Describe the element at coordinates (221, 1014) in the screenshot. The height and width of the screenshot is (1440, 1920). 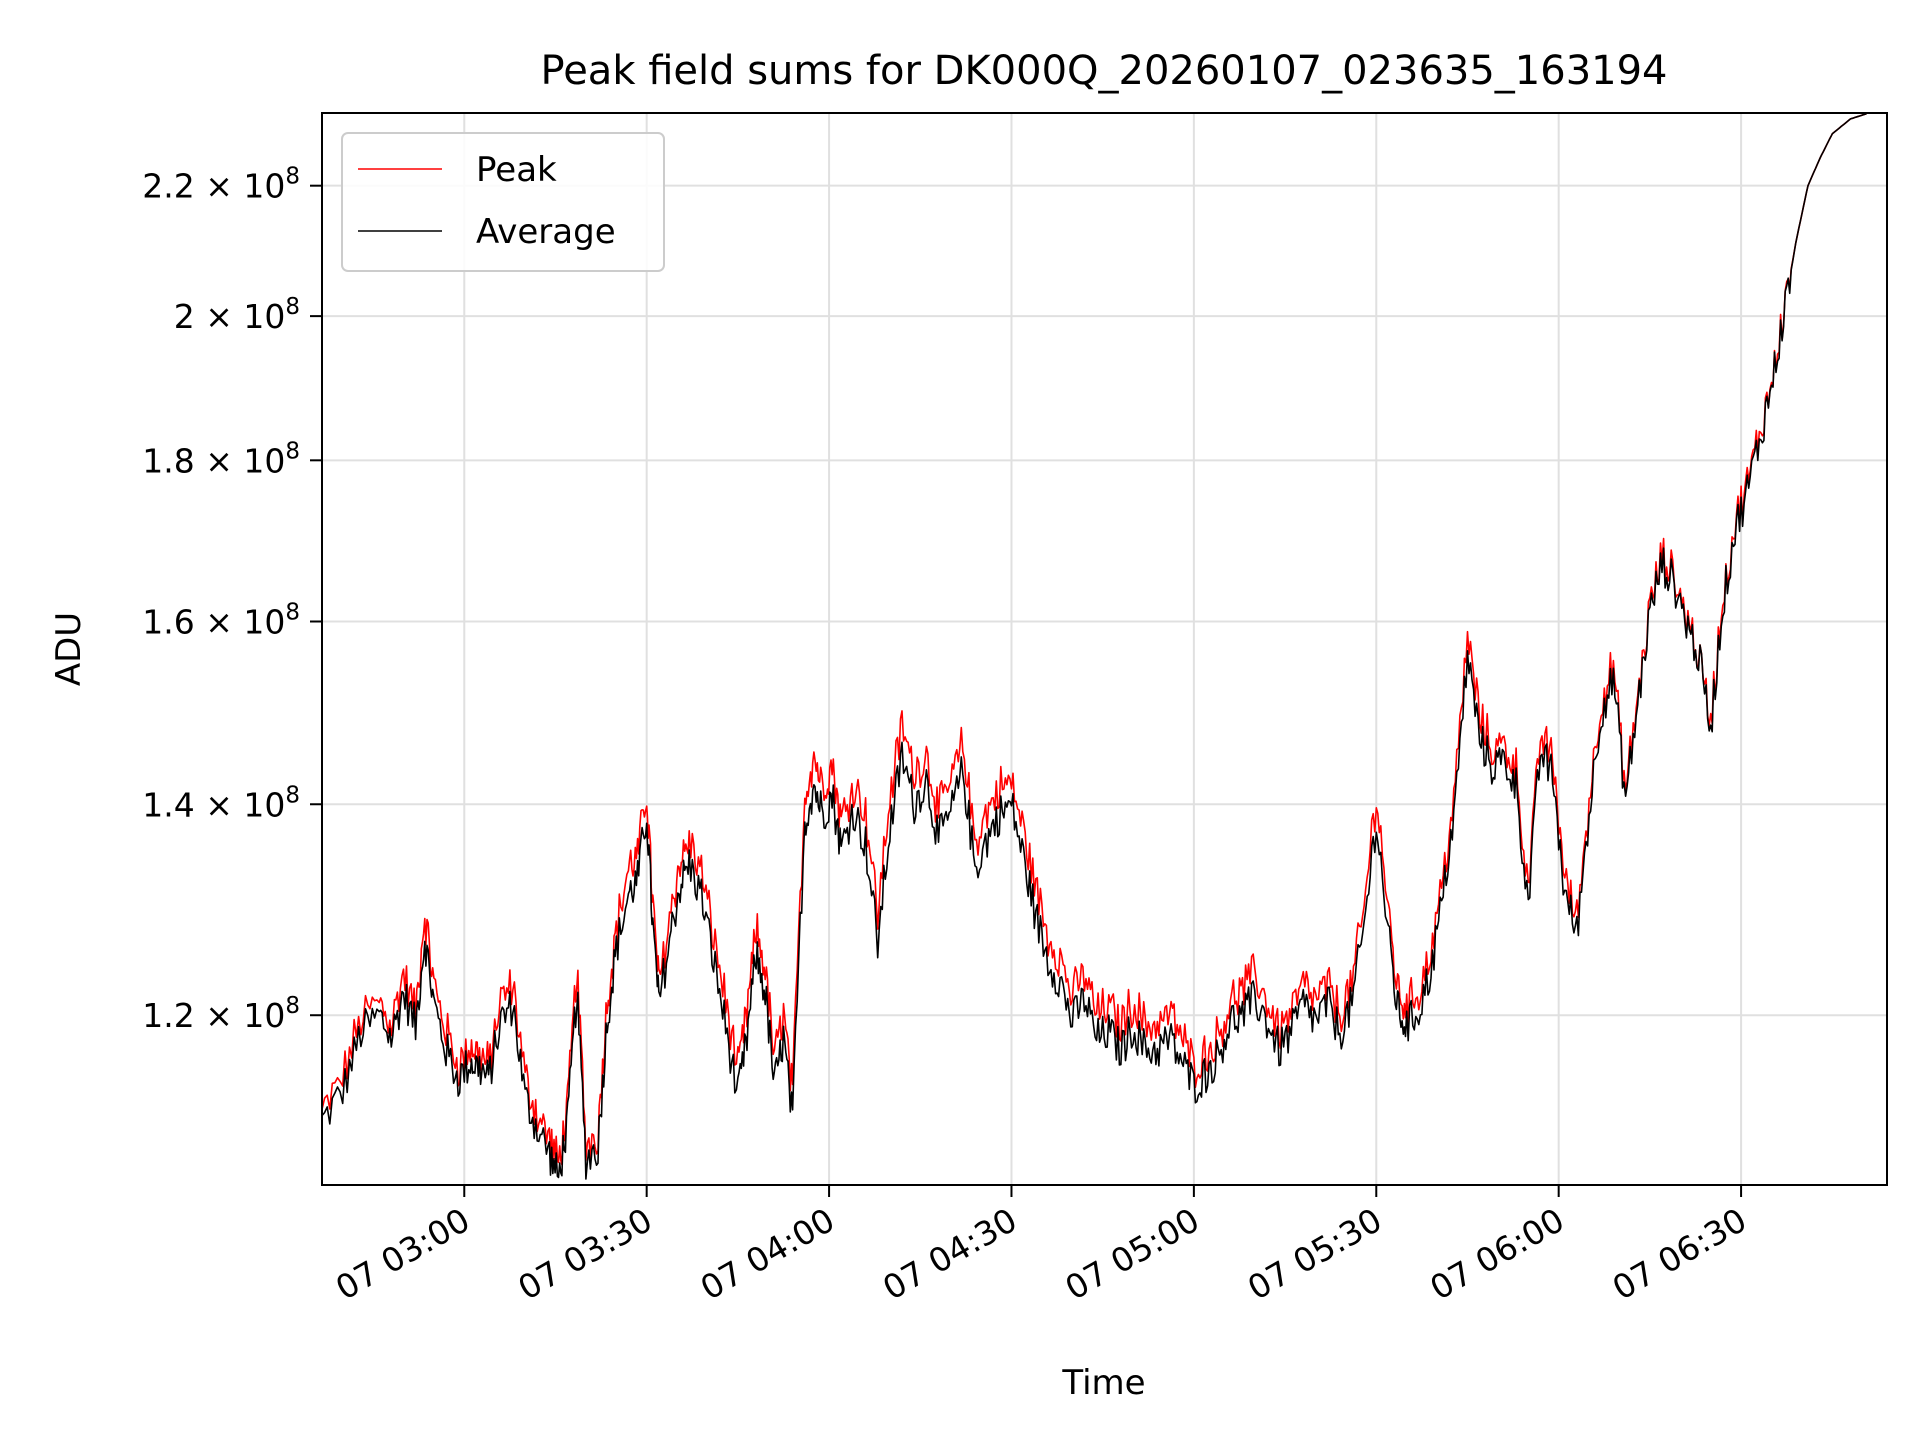
I see `y-tick-label: 1.2 × 108` at that location.